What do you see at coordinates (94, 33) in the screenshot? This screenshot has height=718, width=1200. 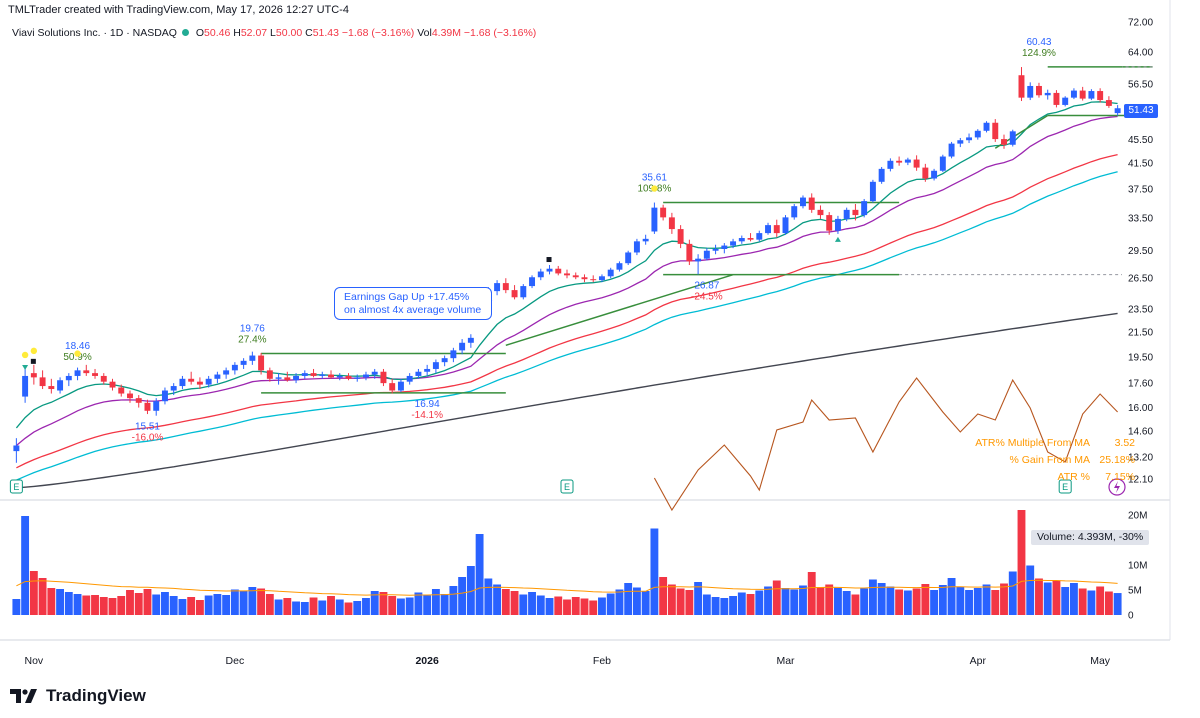 I see `symbol-name: Viavi Solutions Inc. · 1D · NASDAQ` at bounding box center [94, 33].